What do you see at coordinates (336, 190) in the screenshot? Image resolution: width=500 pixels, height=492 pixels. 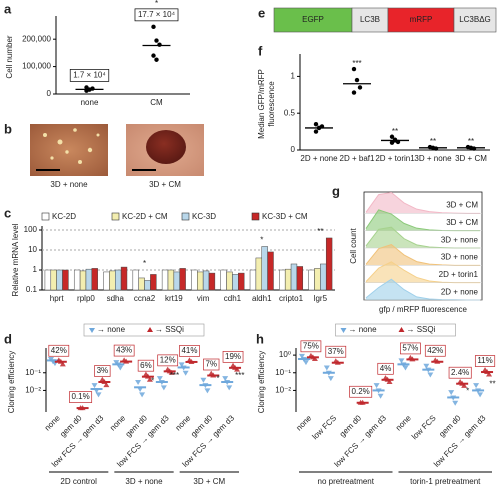 I see `panel-letter: g` at bounding box center [336, 190].